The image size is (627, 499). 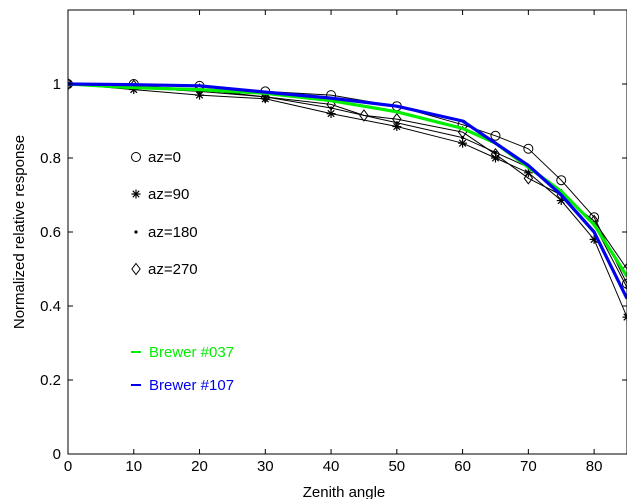 I want to click on legend-entry-az-90: az=90, so click(x=160, y=194).